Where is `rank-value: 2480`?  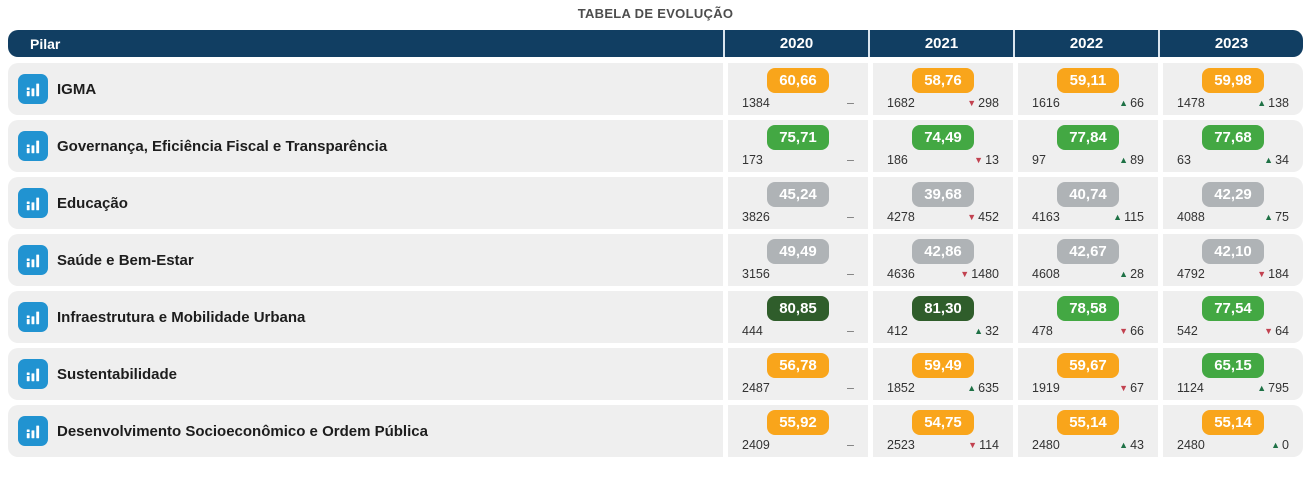 rank-value: 2480 is located at coordinates (1046, 445).